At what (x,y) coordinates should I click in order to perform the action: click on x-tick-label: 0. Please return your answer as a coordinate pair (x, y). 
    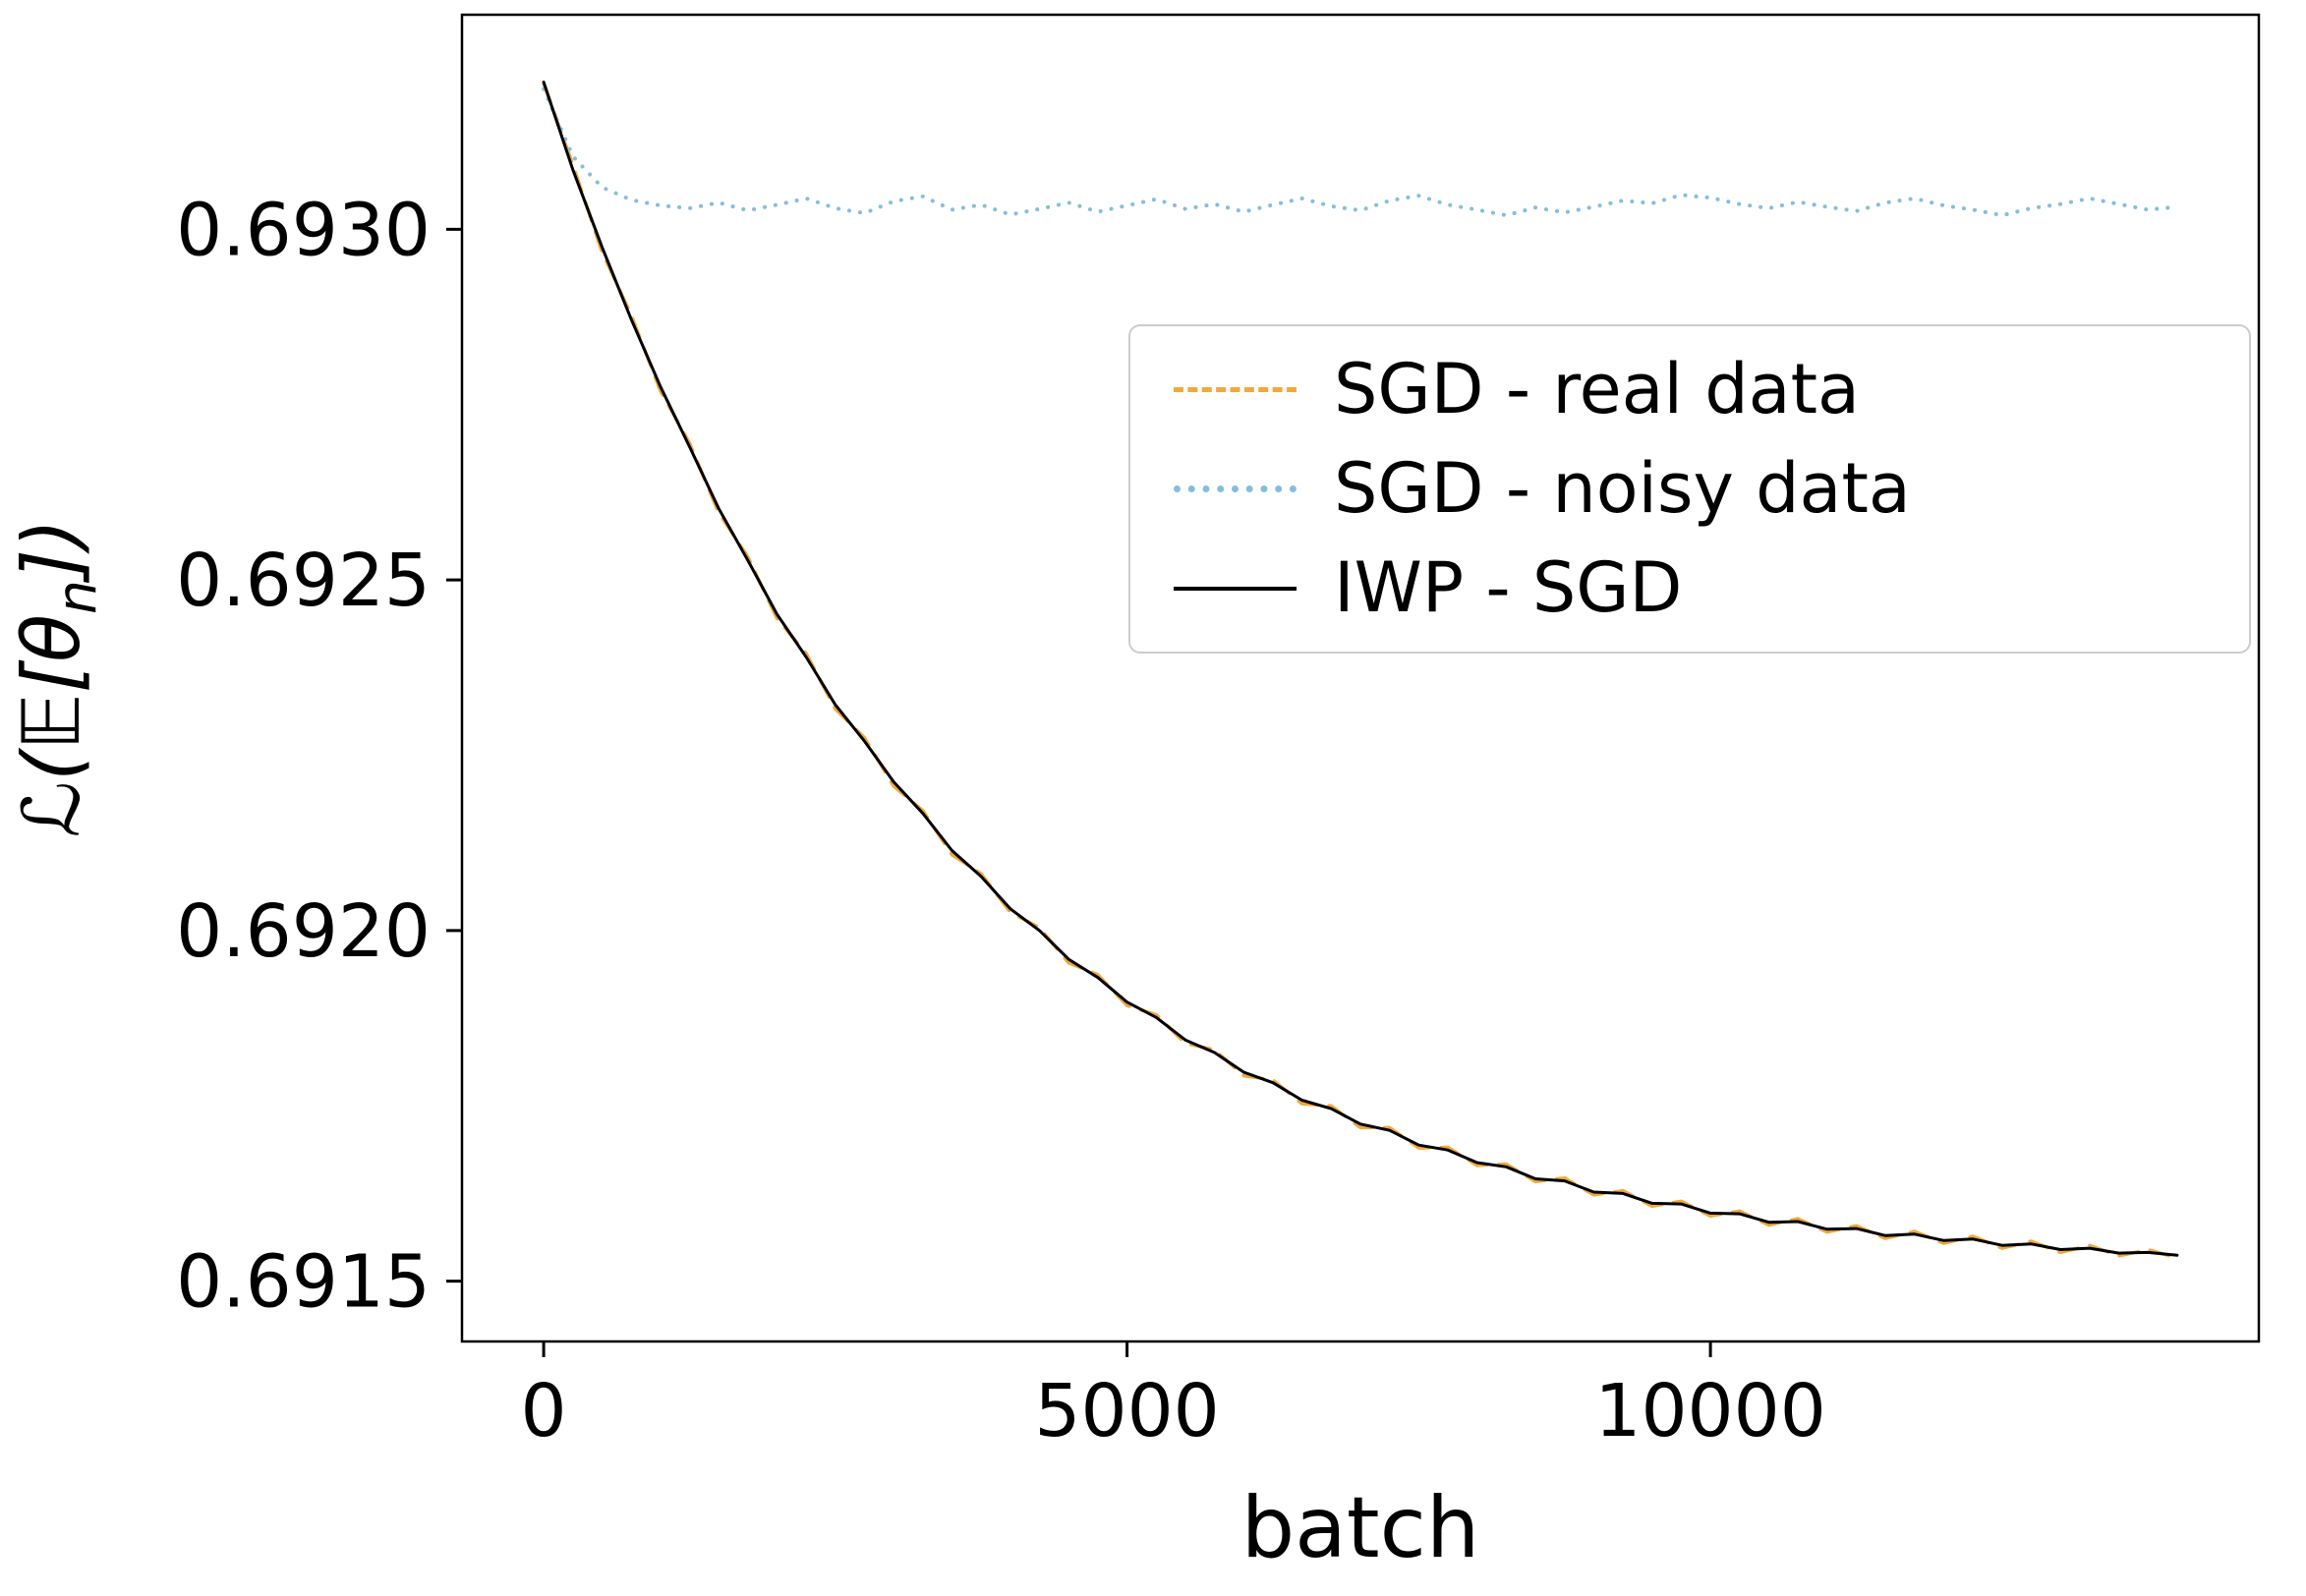
    Looking at the image, I should click on (544, 1411).